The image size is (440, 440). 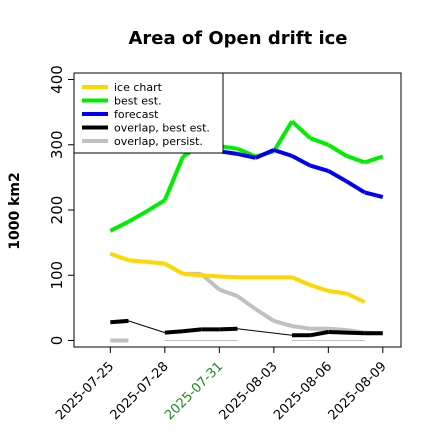 I want to click on y-tick-label-400: 400, so click(x=57, y=79).